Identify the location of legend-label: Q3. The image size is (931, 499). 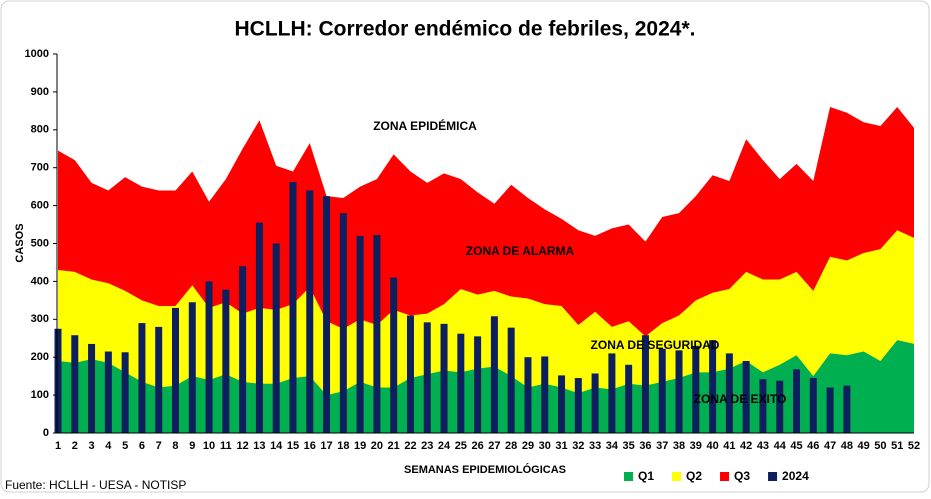
(742, 476).